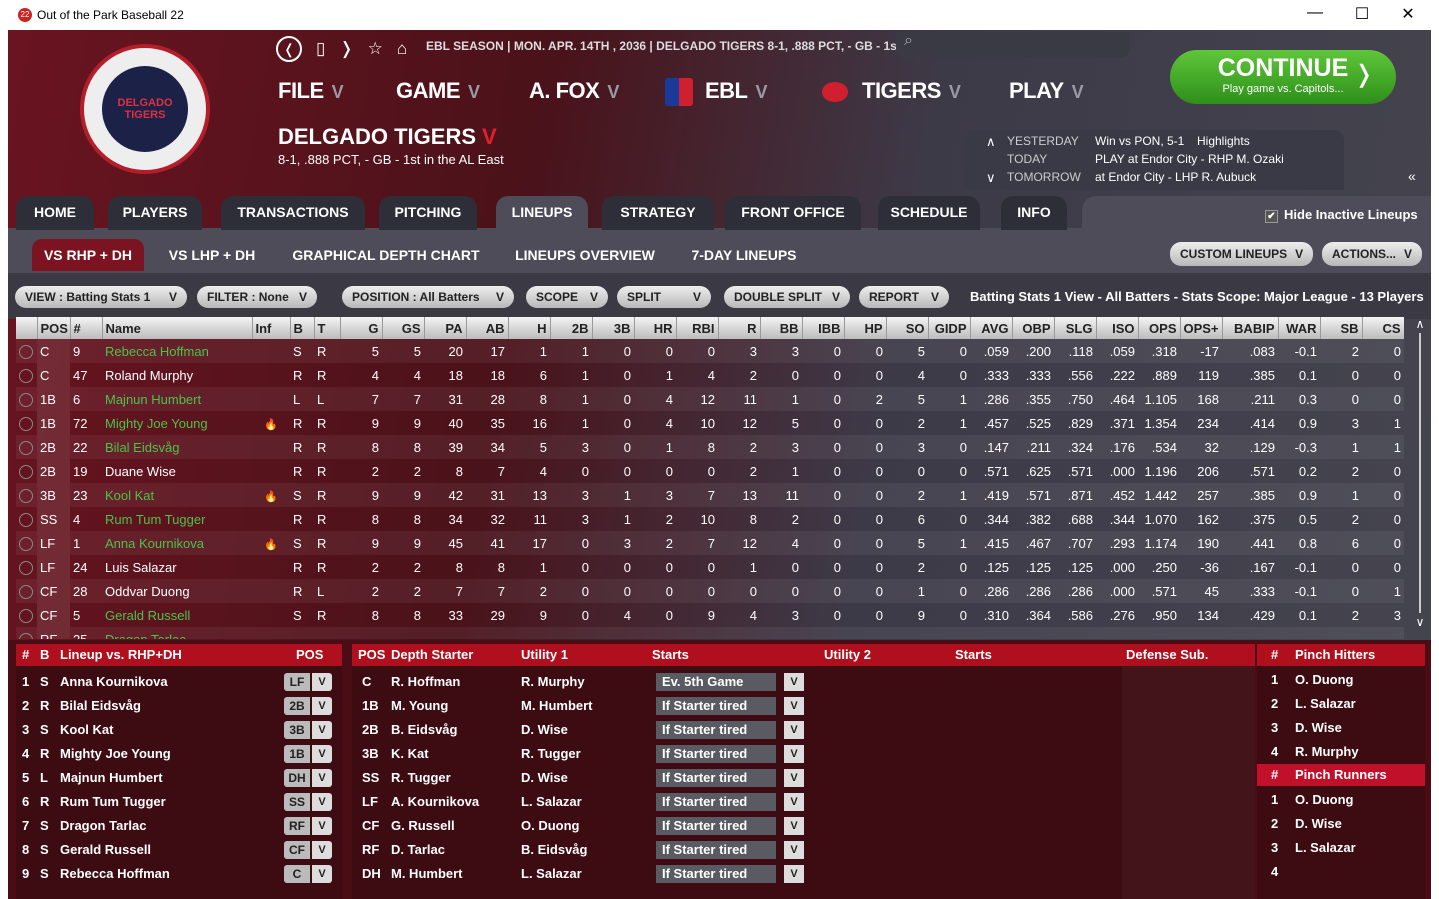 The image size is (1439, 899). Describe the element at coordinates (1412, 176) in the screenshot. I see `collapse-icon: «` at that location.